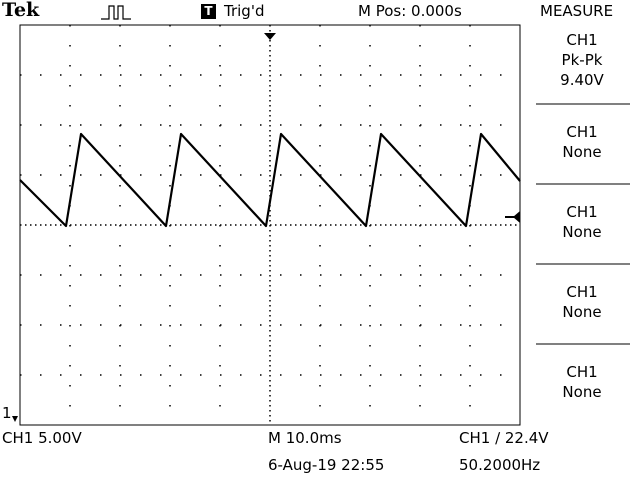 The height and width of the screenshot is (480, 640). Describe the element at coordinates (582, 80) in the screenshot. I see `measure-value: 9.40V` at that location.